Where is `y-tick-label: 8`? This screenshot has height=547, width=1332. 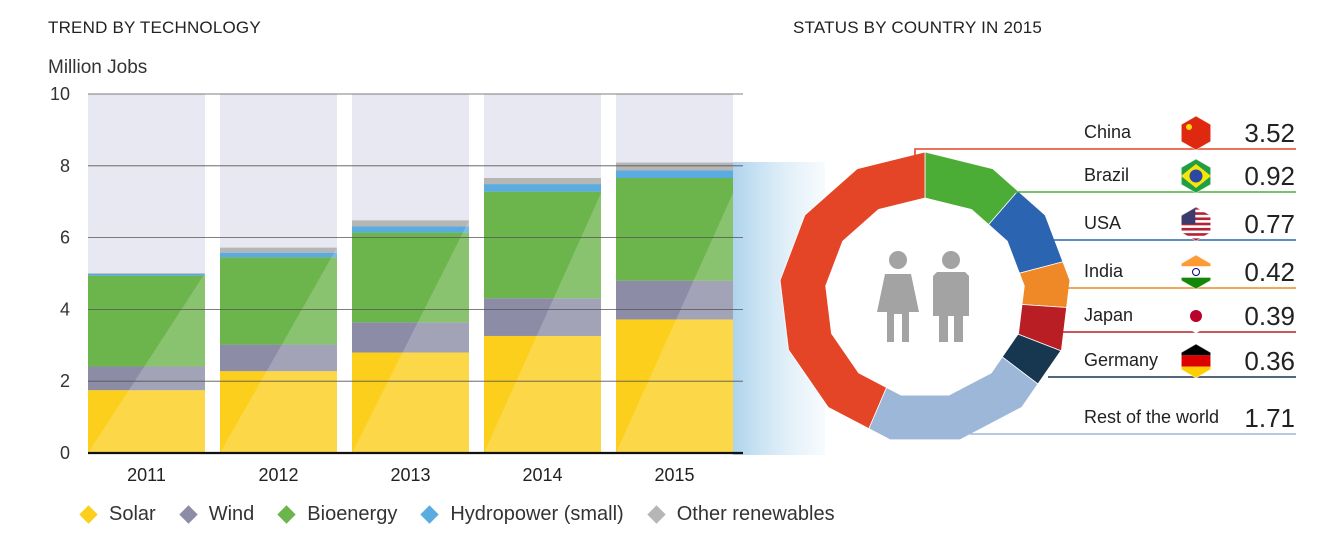 y-tick-label: 8 is located at coordinates (65, 166).